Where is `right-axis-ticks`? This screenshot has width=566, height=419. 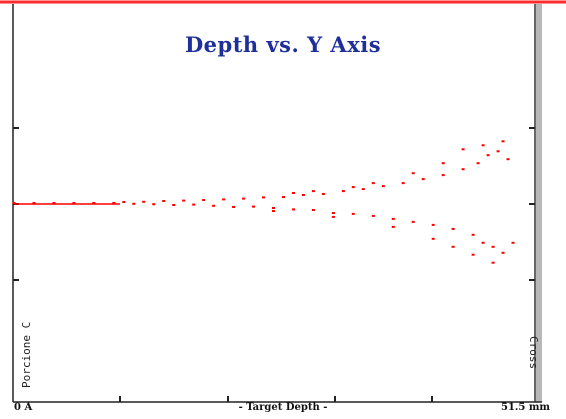
right-axis-ticks is located at coordinates (532, 204).